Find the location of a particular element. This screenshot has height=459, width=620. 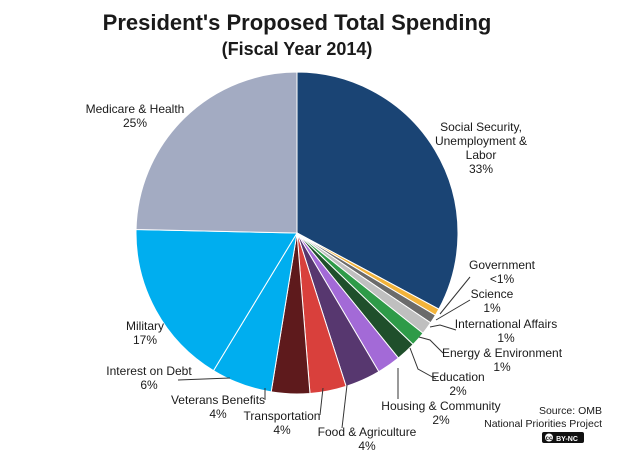

leader-line-energy-and-environment is located at coordinates (431, 345).